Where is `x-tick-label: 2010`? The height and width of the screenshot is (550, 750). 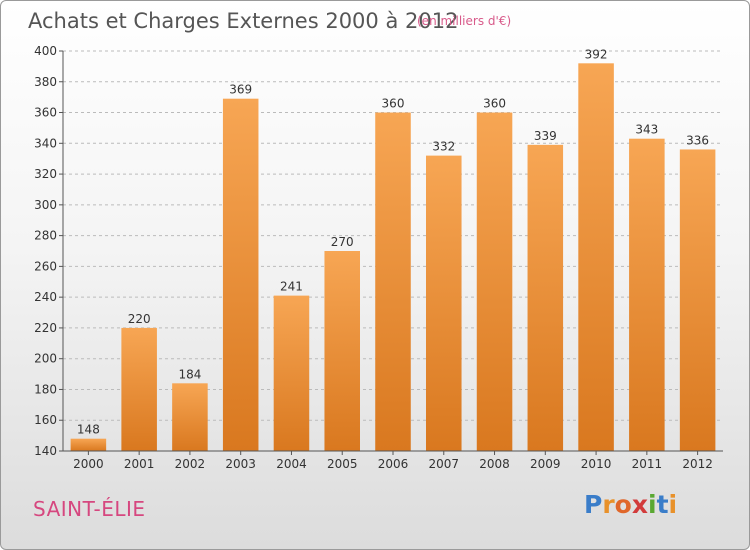 x-tick-label: 2010 is located at coordinates (596, 464).